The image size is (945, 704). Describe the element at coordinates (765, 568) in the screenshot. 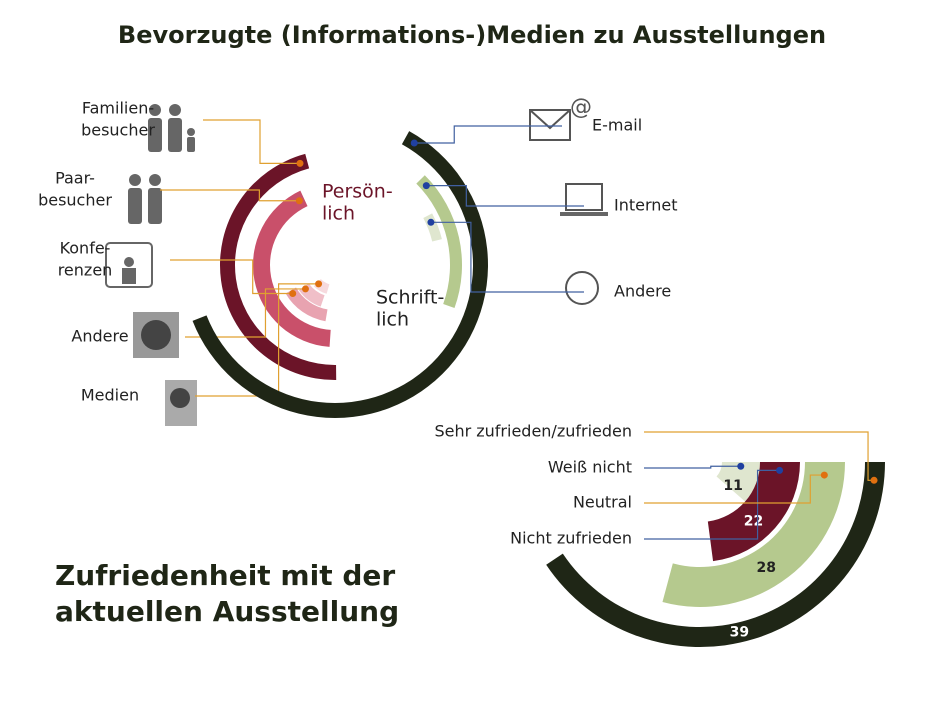

I see `value-label: 28` at that location.